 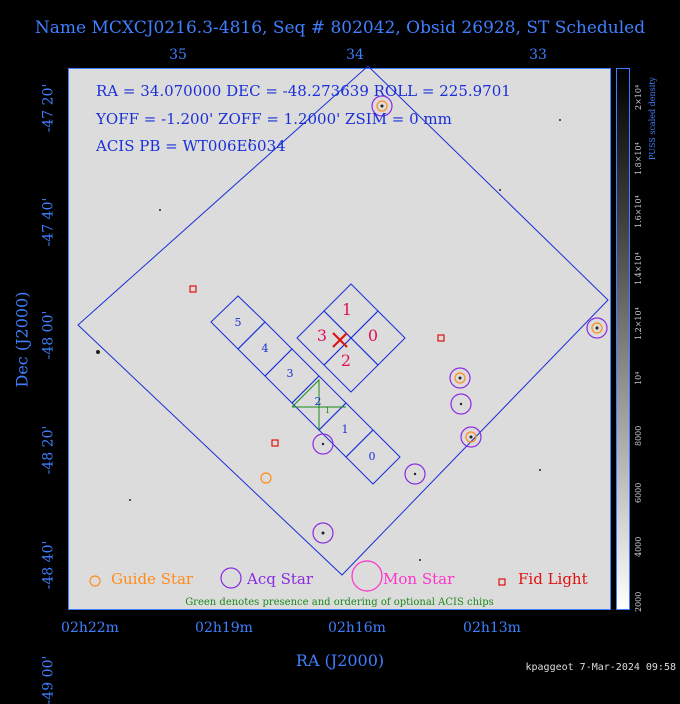 What do you see at coordinates (357, 628) in the screenshot?
I see `bottom-tick-0216: 02h16m` at bounding box center [357, 628].